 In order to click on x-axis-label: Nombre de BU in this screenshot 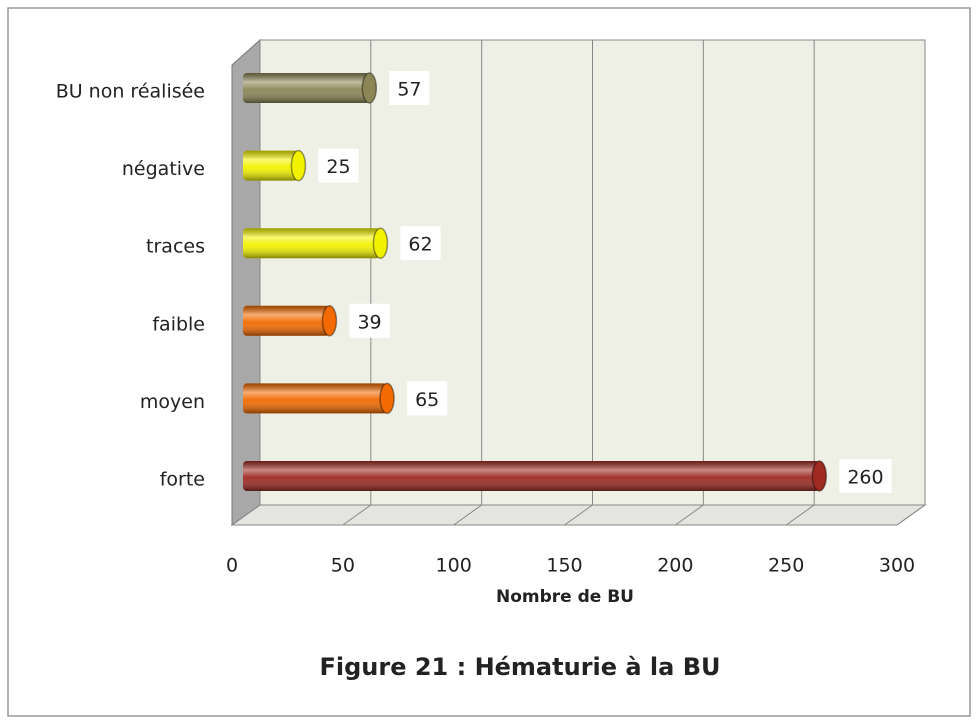, I will do `click(565, 597)`.